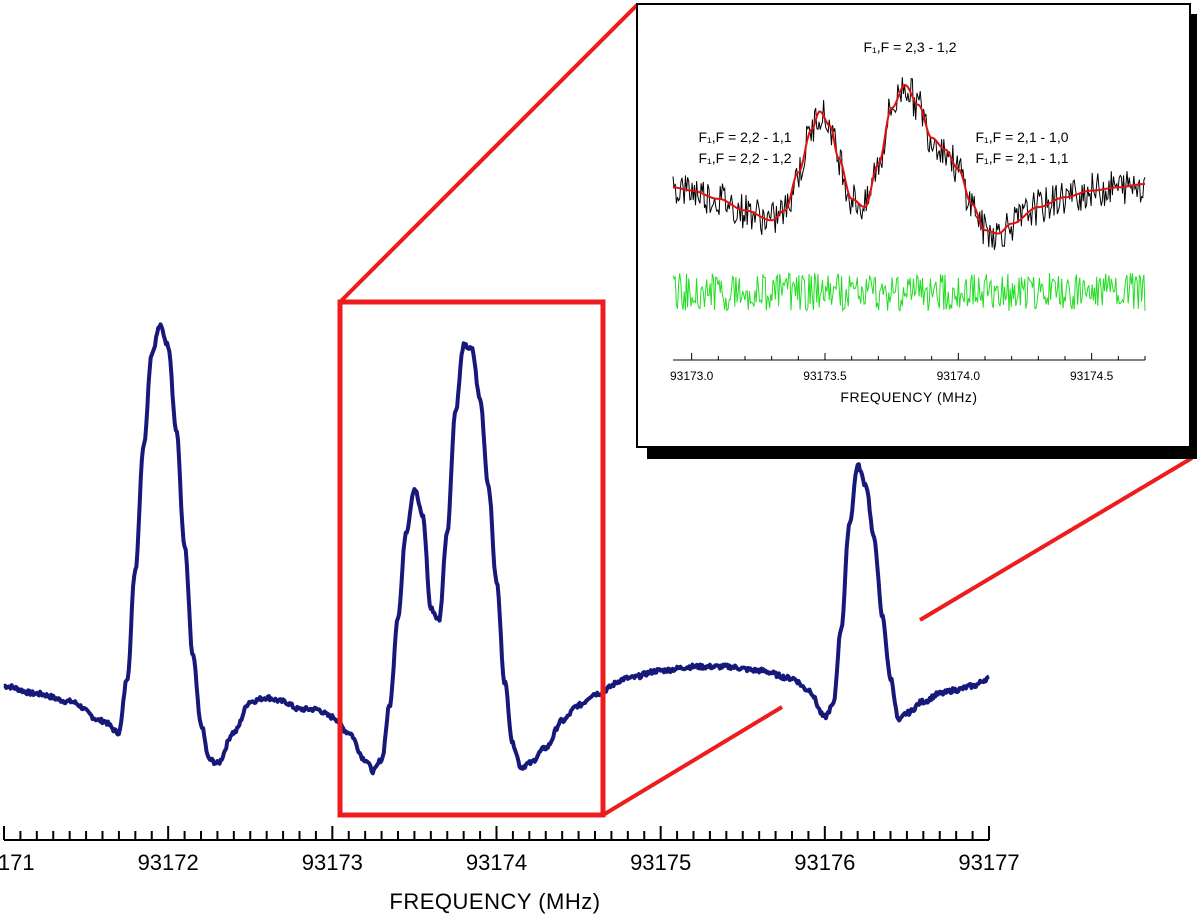 The width and height of the screenshot is (1197, 916). I want to click on inset-x-axis-title: FREQUENCY (MHz), so click(908, 397).